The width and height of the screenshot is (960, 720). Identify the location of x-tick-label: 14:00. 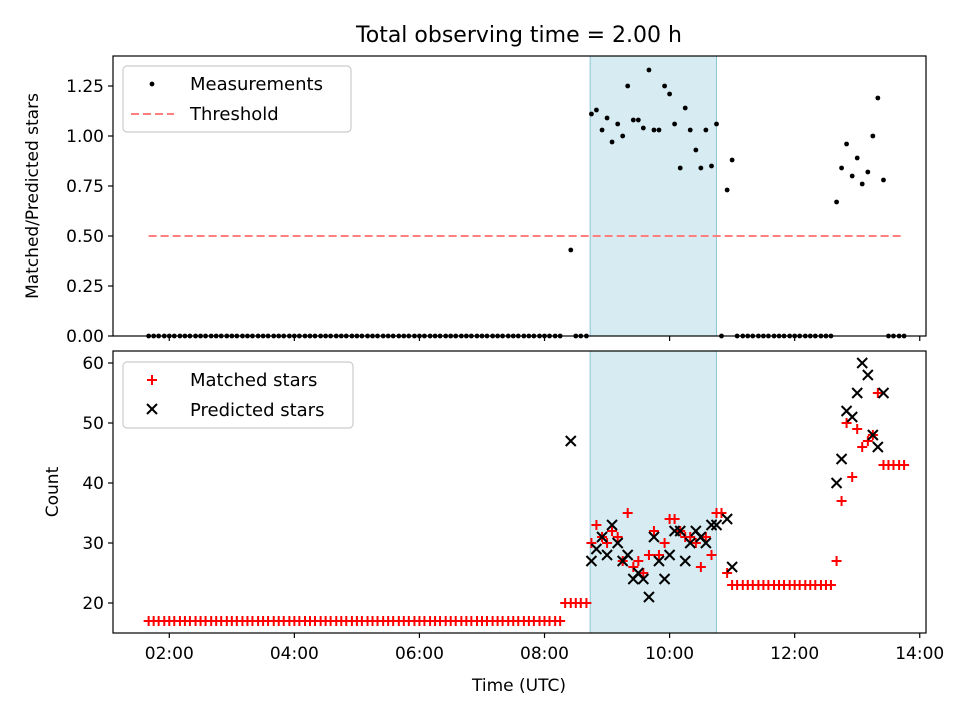
(919, 654).